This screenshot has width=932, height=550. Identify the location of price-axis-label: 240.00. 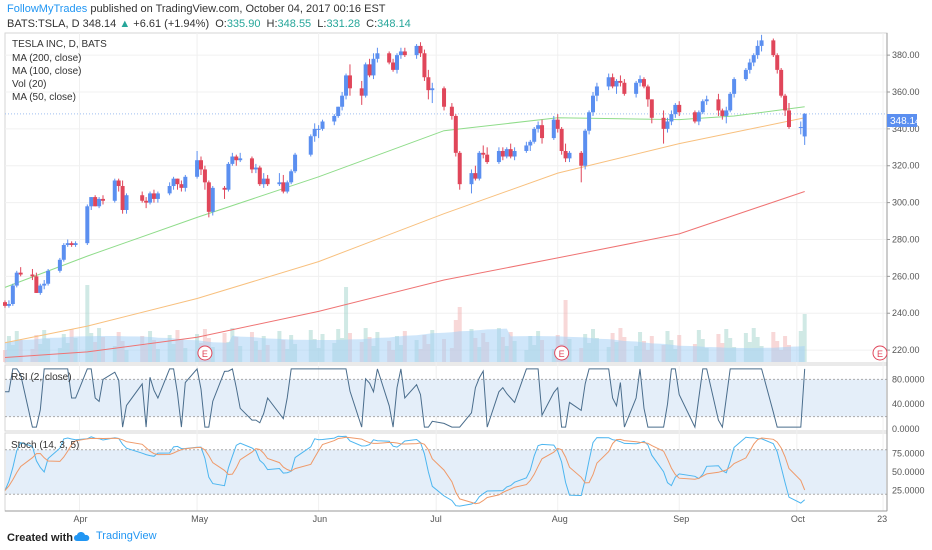
(906, 313).